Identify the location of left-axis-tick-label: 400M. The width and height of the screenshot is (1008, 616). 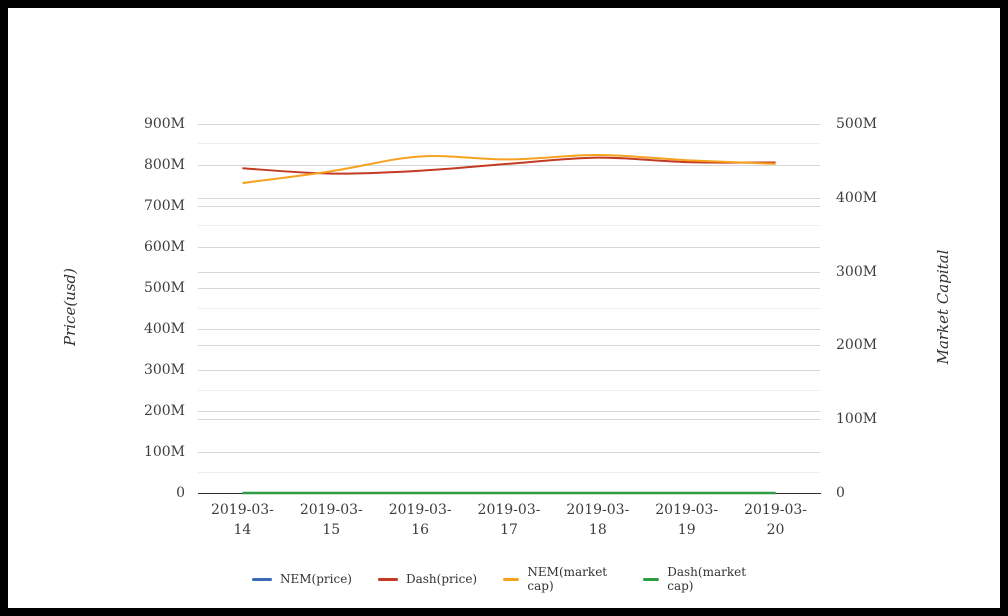
(164, 329).